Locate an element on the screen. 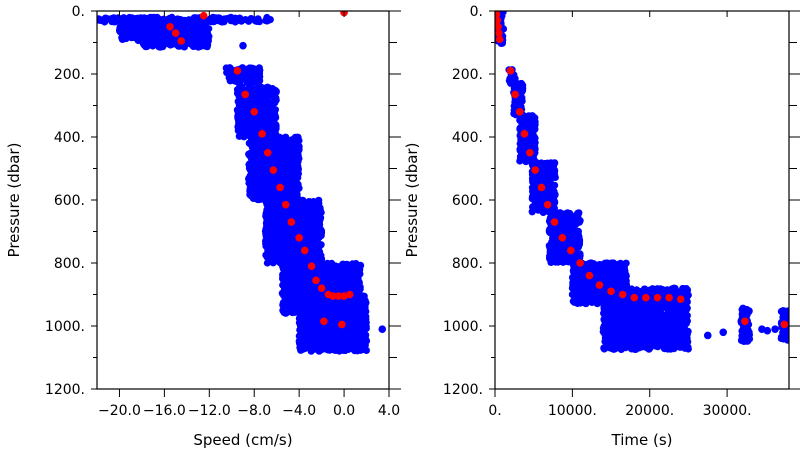 The image size is (800, 450). x-tick-label: −8.0 is located at coordinates (254, 411).